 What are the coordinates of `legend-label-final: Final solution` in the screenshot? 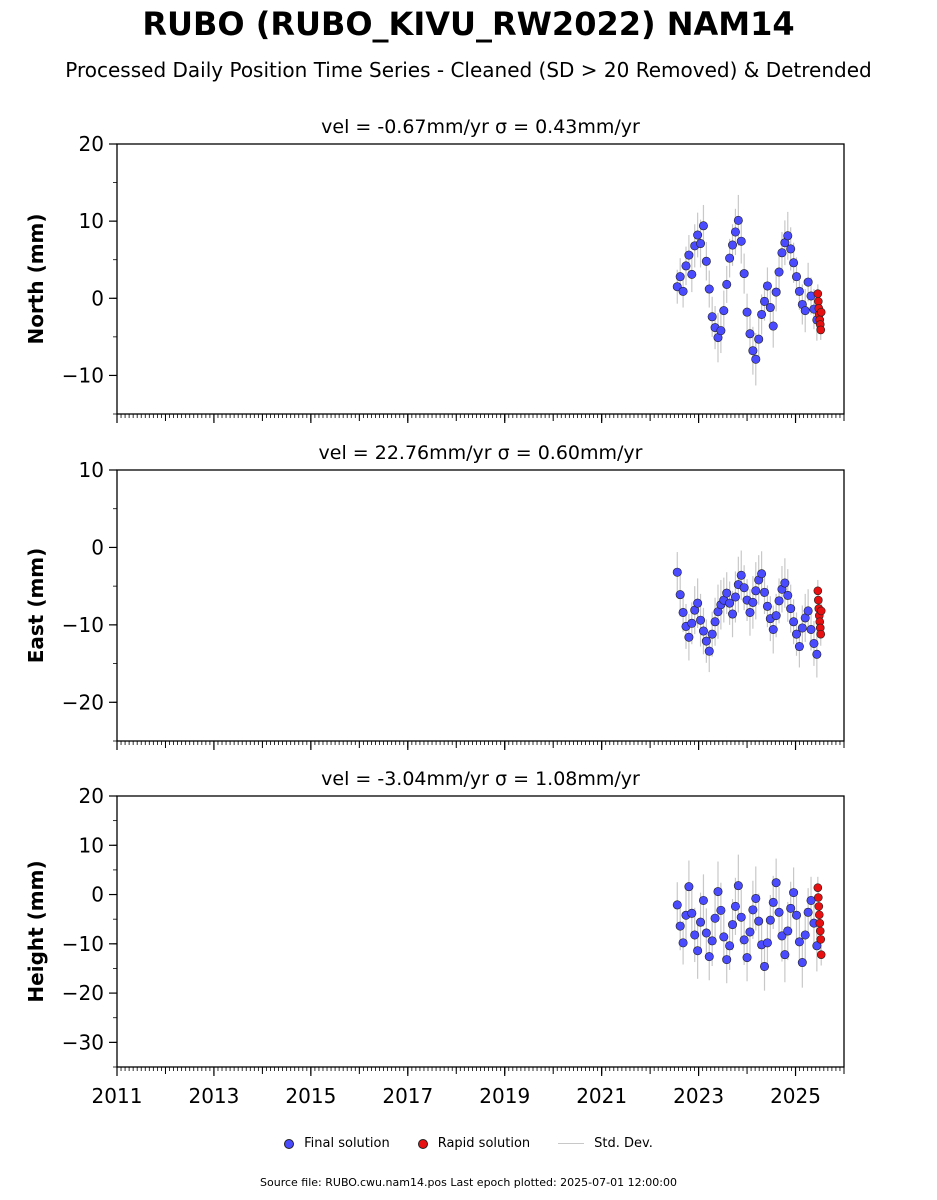 It's located at (347, 1143).